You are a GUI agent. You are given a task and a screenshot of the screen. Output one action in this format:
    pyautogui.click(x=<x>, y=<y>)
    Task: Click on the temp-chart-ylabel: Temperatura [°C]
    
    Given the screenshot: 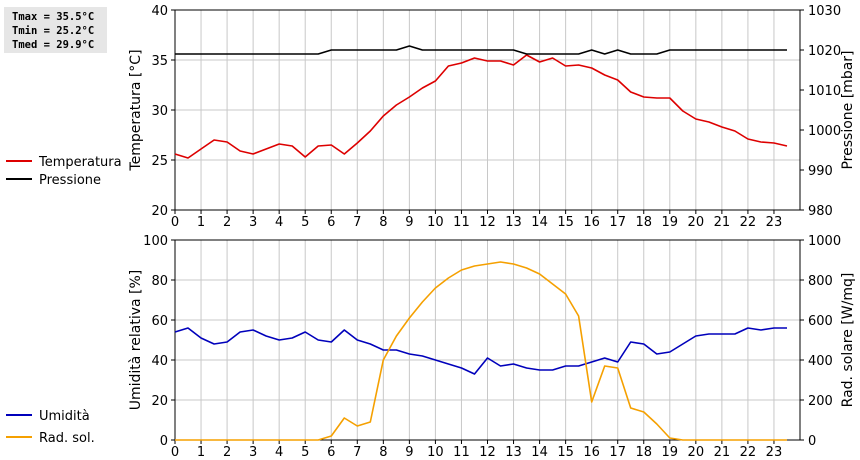 What is the action you would take?
    pyautogui.click(x=136, y=110)
    